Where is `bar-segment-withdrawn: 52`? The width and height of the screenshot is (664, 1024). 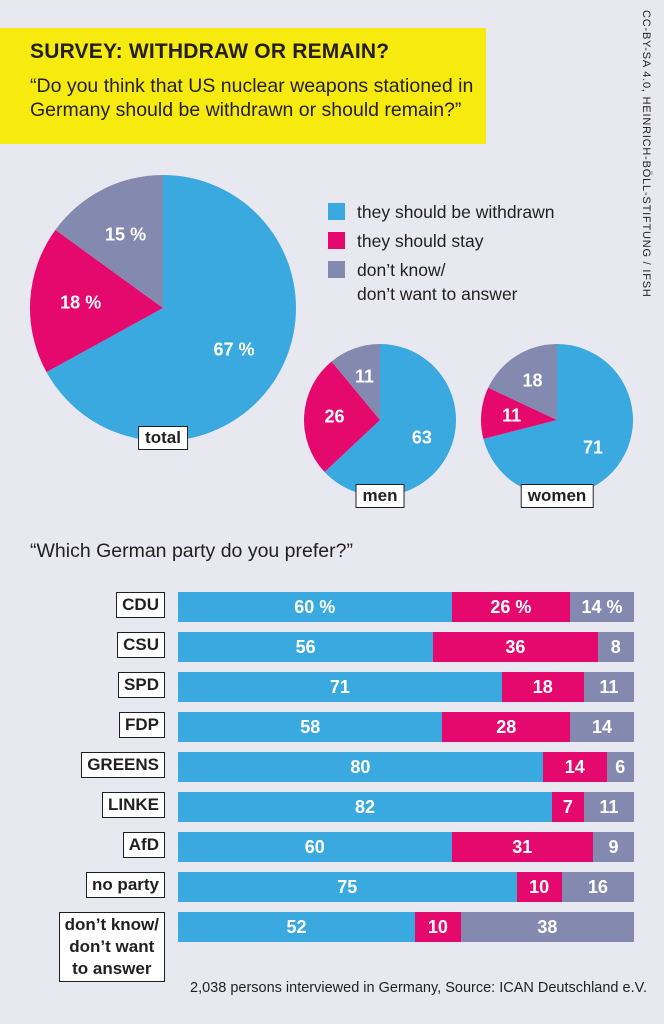 bar-segment-withdrawn: 52 is located at coordinates (297, 927).